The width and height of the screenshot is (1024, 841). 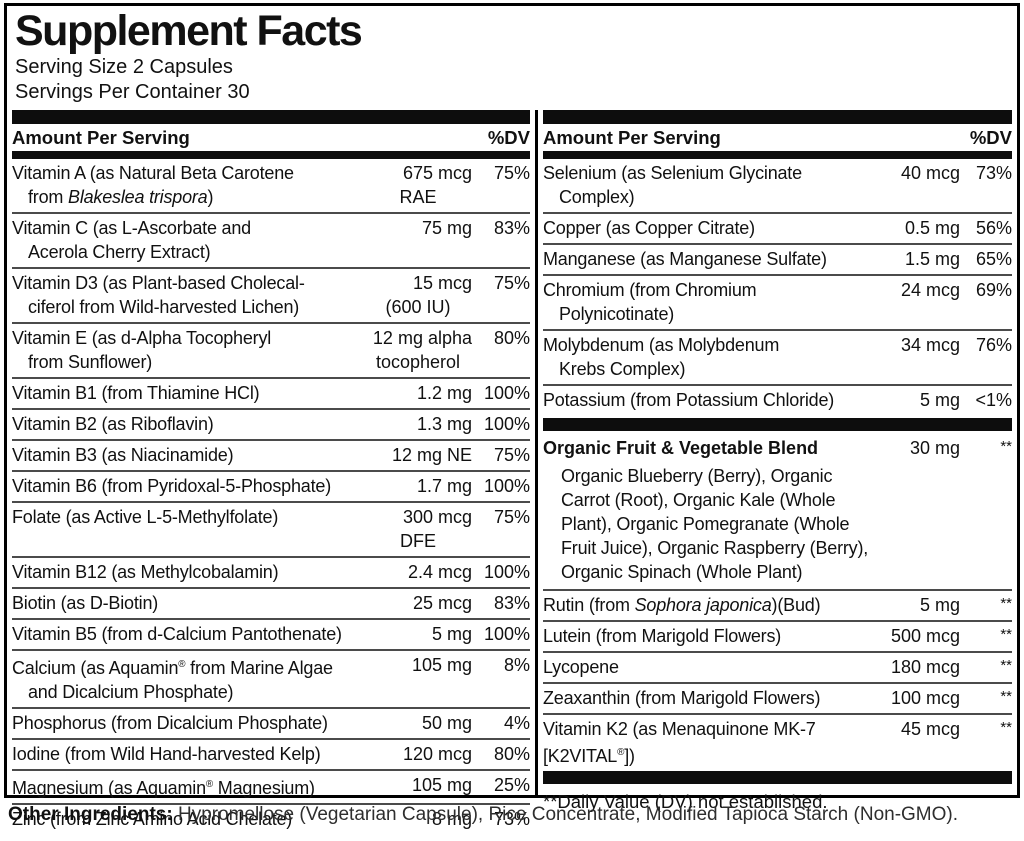 What do you see at coordinates (446, 228) in the screenshot?
I see `nutrient-amount: 75 mg` at bounding box center [446, 228].